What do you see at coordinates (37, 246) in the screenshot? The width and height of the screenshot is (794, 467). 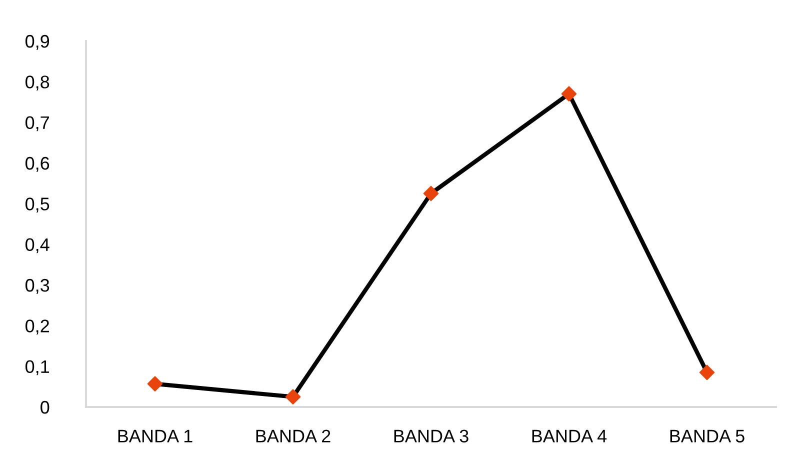 I see `y-tick-label: 0,4` at bounding box center [37, 246].